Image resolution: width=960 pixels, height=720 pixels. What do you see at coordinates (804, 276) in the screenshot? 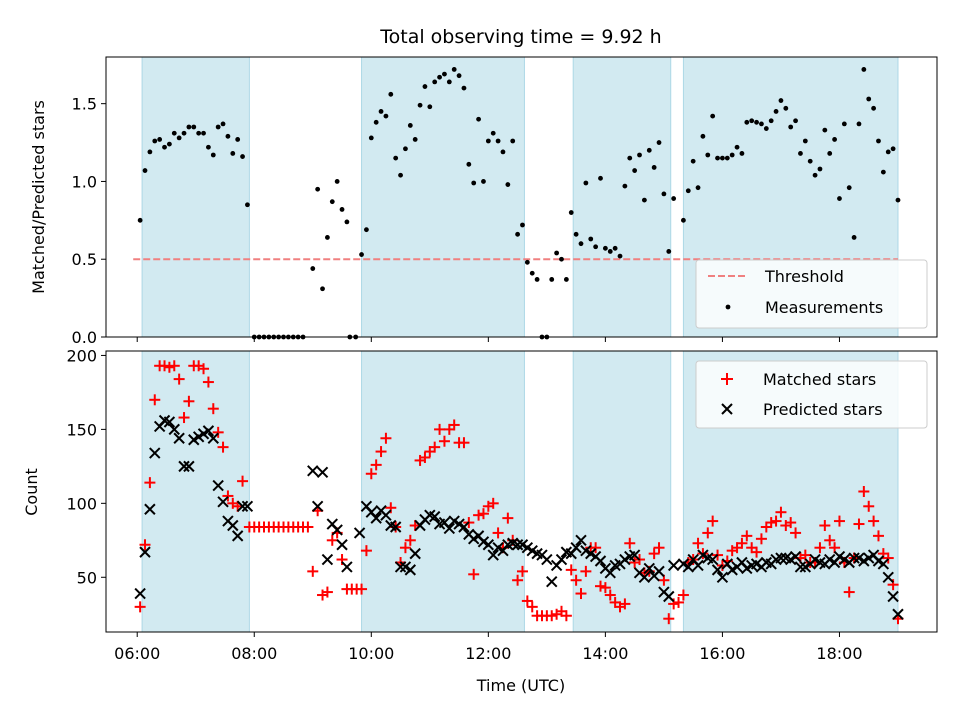
I see `legend-threshold-label: Threshold` at bounding box center [804, 276].